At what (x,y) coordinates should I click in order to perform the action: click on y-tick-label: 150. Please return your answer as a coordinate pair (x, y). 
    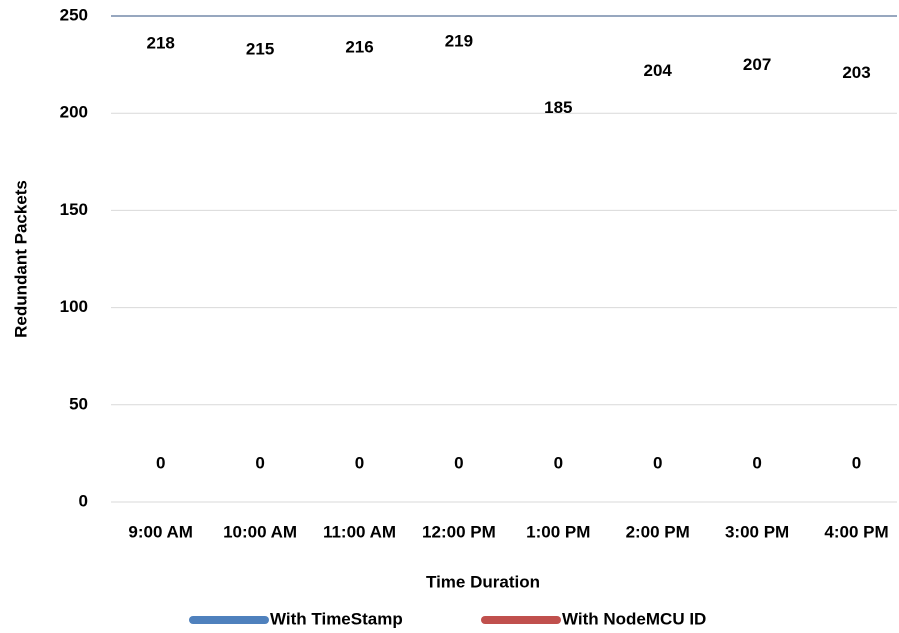
    Looking at the image, I should click on (74, 209).